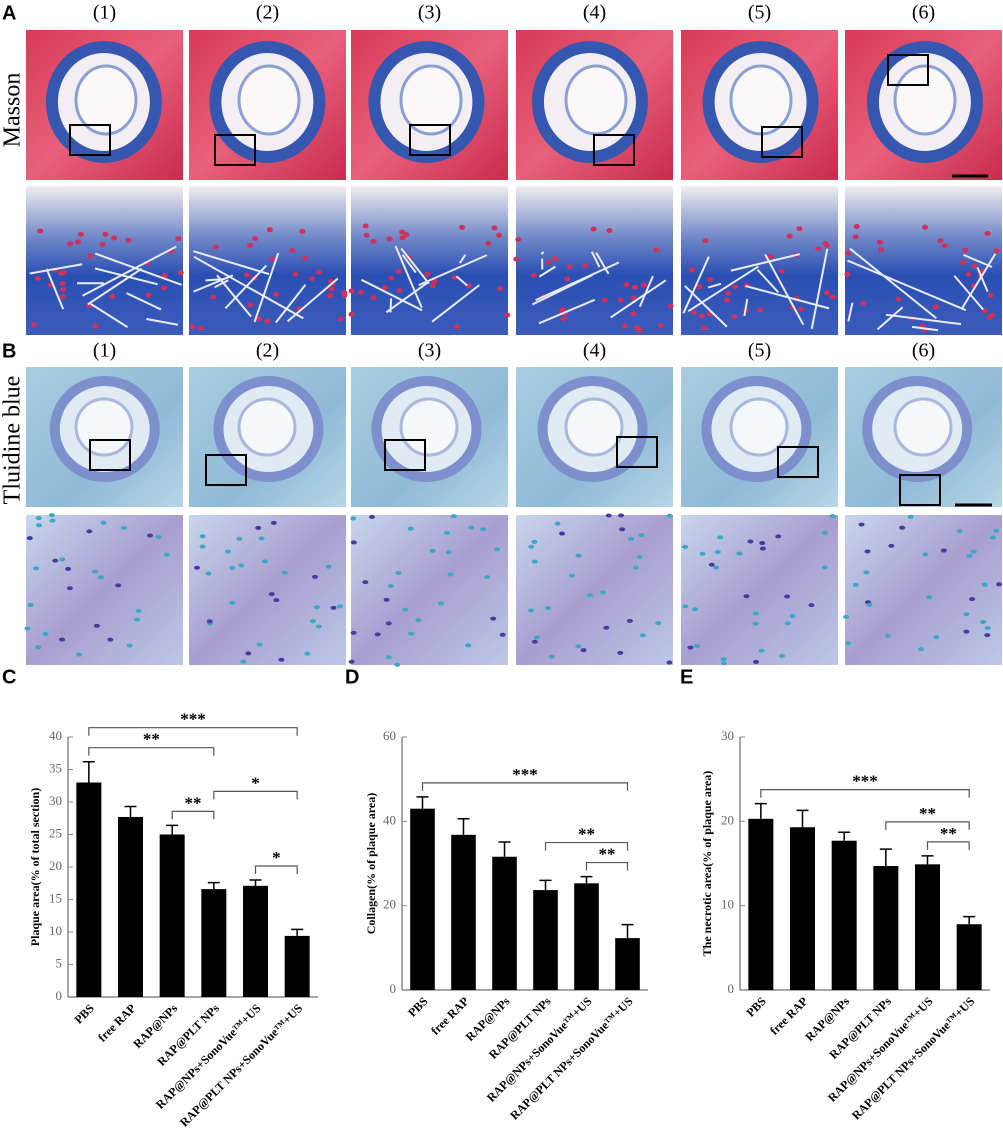  Describe the element at coordinates (759, 351) in the screenshot. I see `column-label: (5)` at that location.